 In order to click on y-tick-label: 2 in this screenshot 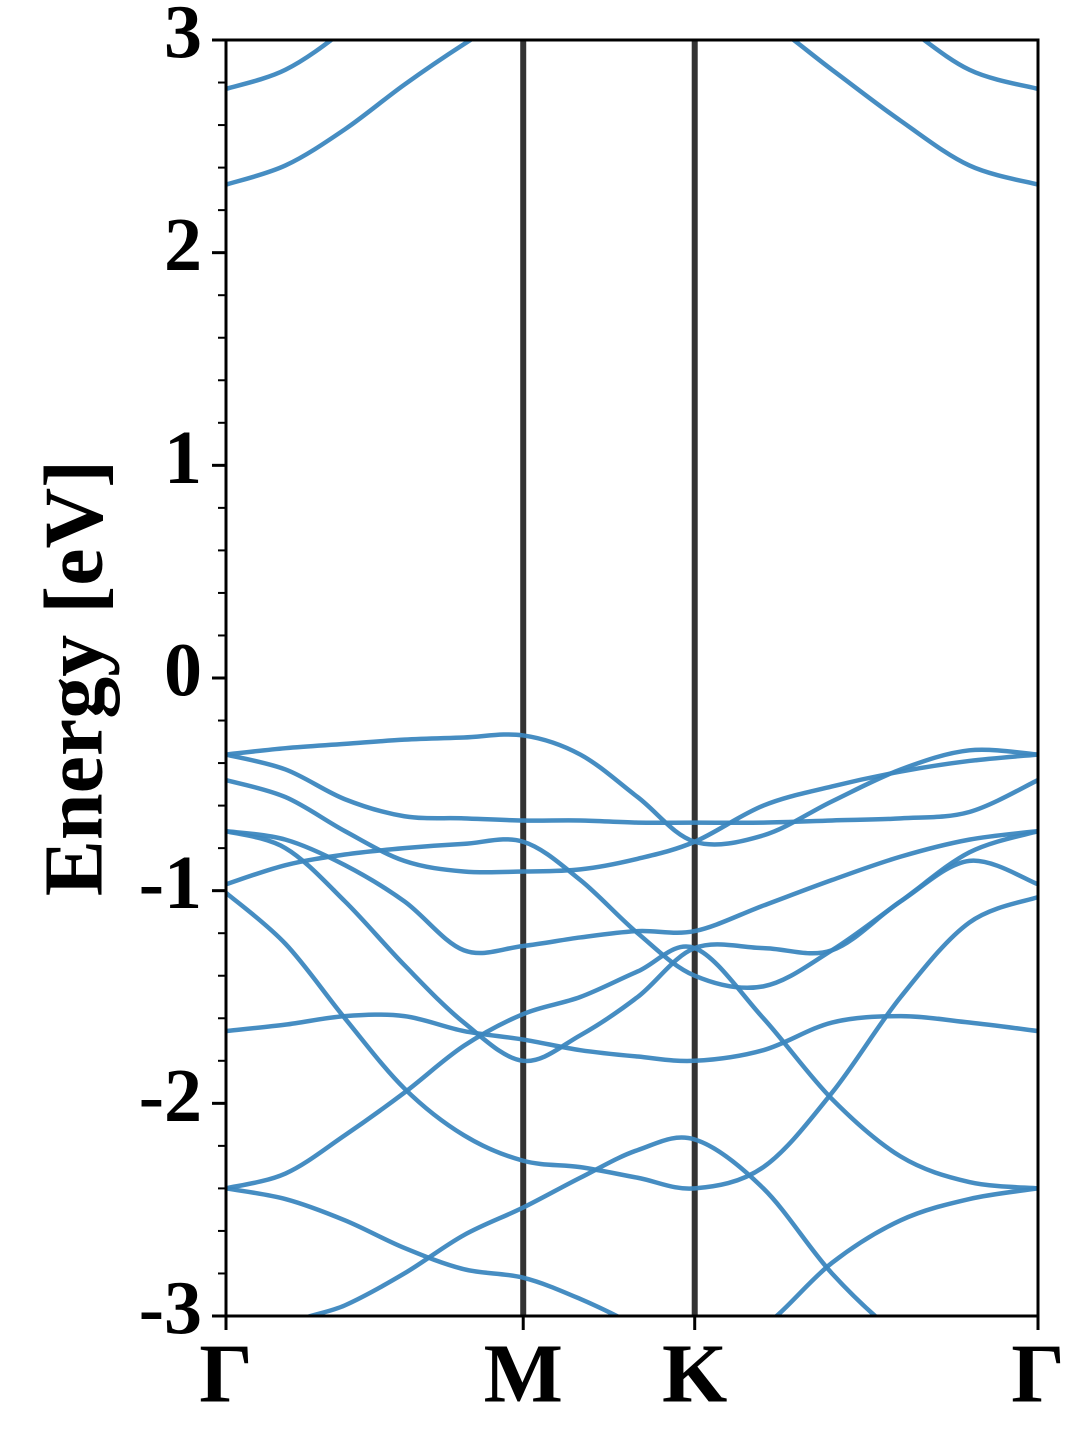, I will do `click(183, 245)`.